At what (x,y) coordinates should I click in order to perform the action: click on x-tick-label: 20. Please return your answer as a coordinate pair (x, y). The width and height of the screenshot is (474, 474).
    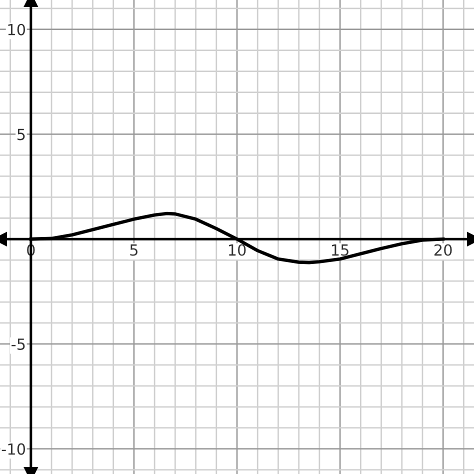
    Looking at the image, I should click on (443, 250).